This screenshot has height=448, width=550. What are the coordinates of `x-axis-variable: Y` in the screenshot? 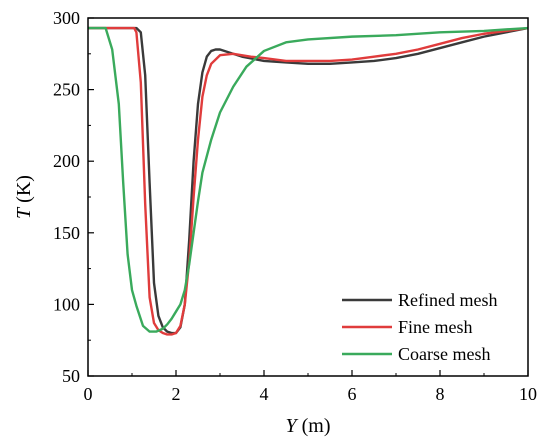 It's located at (291, 426).